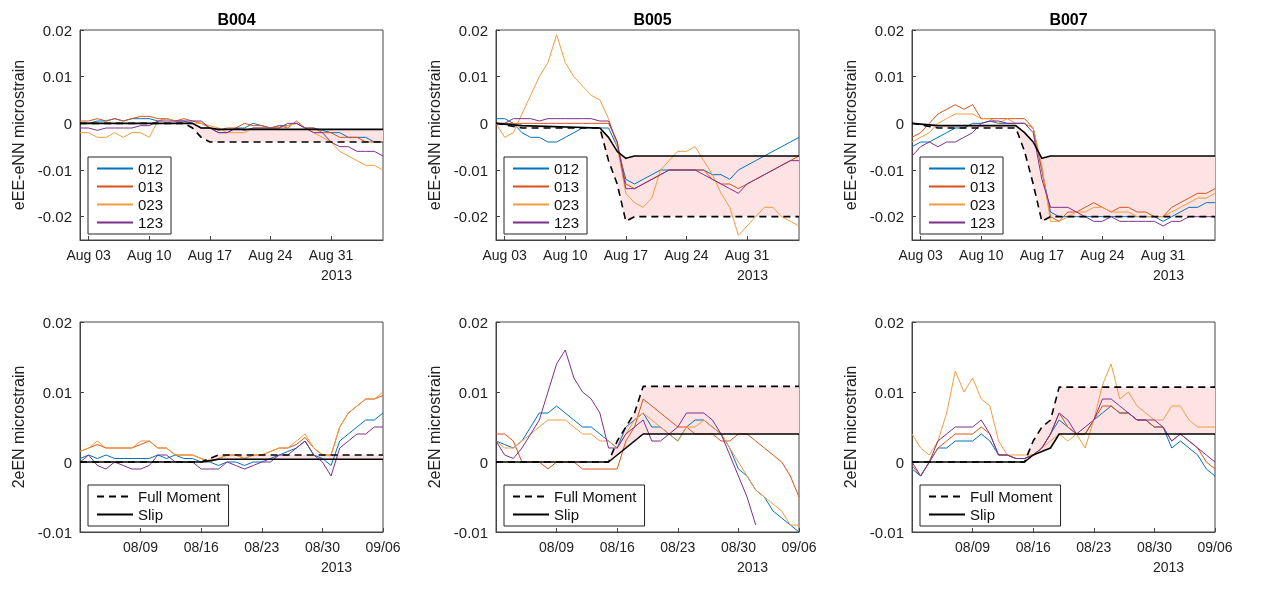  I want to click on chart-title: B007, so click(1068, 19).